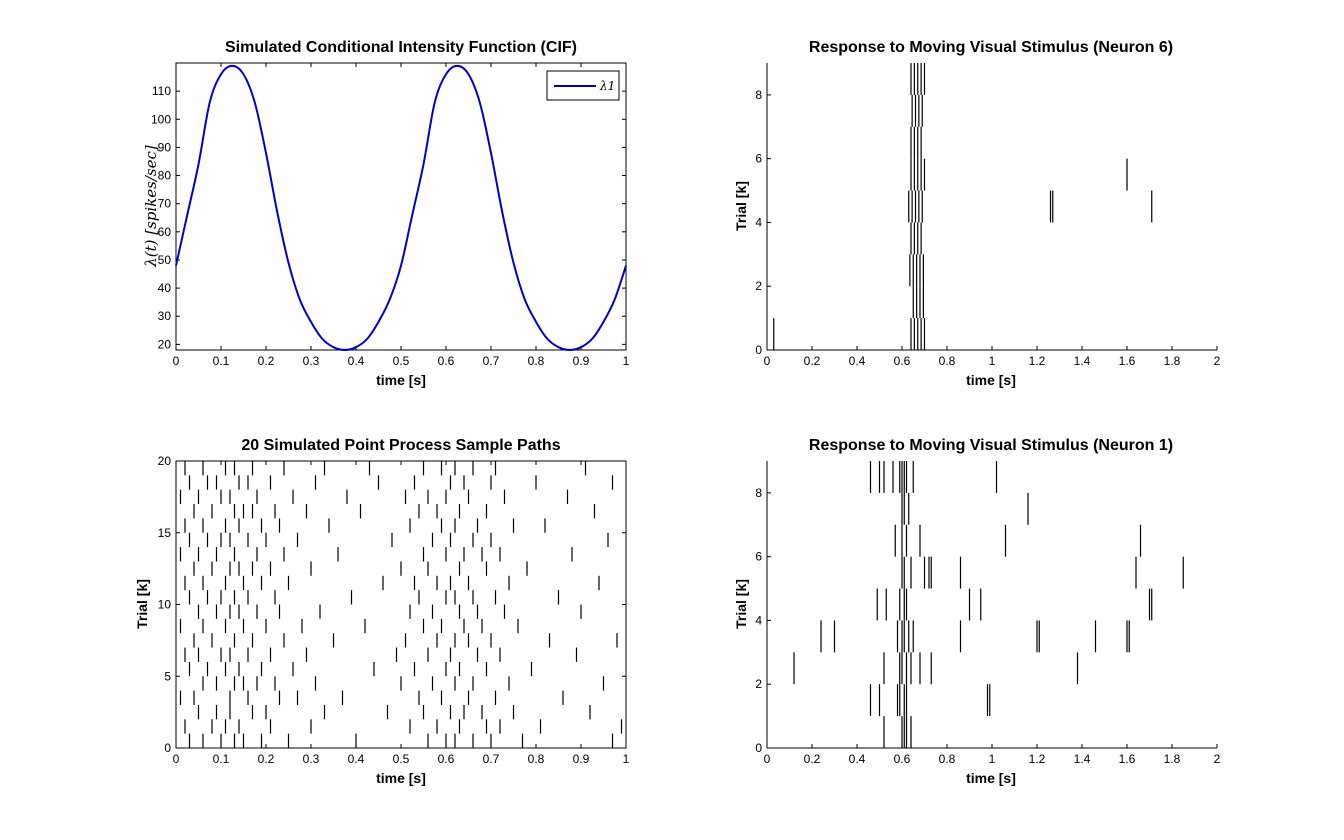  I want to click on neuron6-ylabel: Trial [k], so click(741, 206).